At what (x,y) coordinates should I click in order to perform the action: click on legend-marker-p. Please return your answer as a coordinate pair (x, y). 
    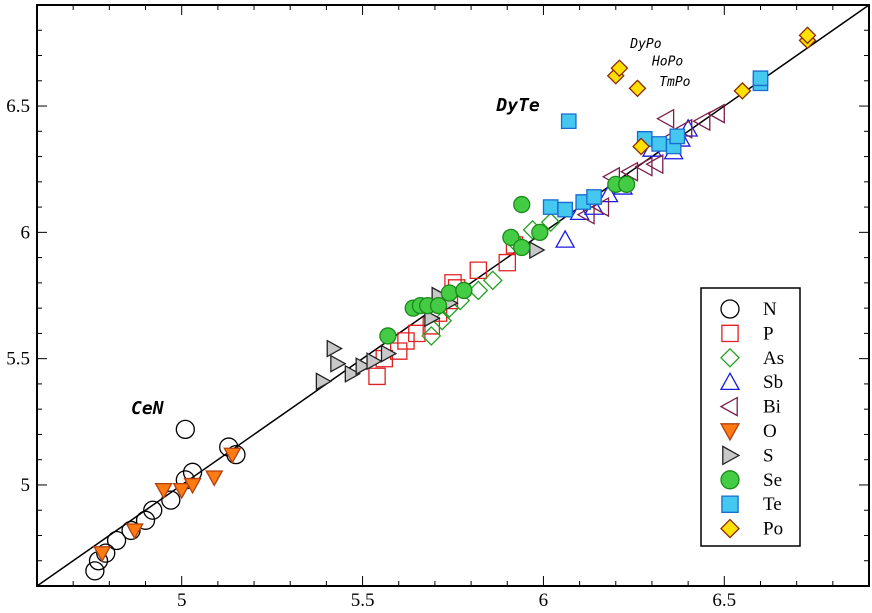
    Looking at the image, I should click on (730, 333).